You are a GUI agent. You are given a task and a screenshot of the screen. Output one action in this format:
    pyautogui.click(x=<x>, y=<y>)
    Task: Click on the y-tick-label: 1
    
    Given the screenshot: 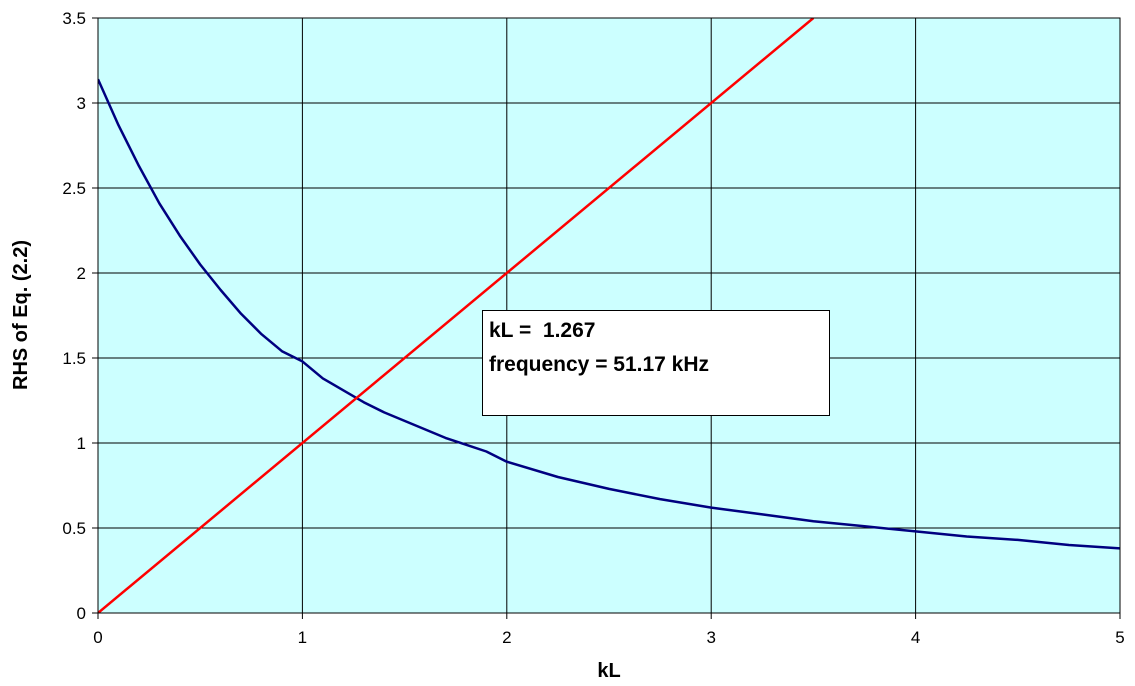 What is the action you would take?
    pyautogui.click(x=81, y=443)
    